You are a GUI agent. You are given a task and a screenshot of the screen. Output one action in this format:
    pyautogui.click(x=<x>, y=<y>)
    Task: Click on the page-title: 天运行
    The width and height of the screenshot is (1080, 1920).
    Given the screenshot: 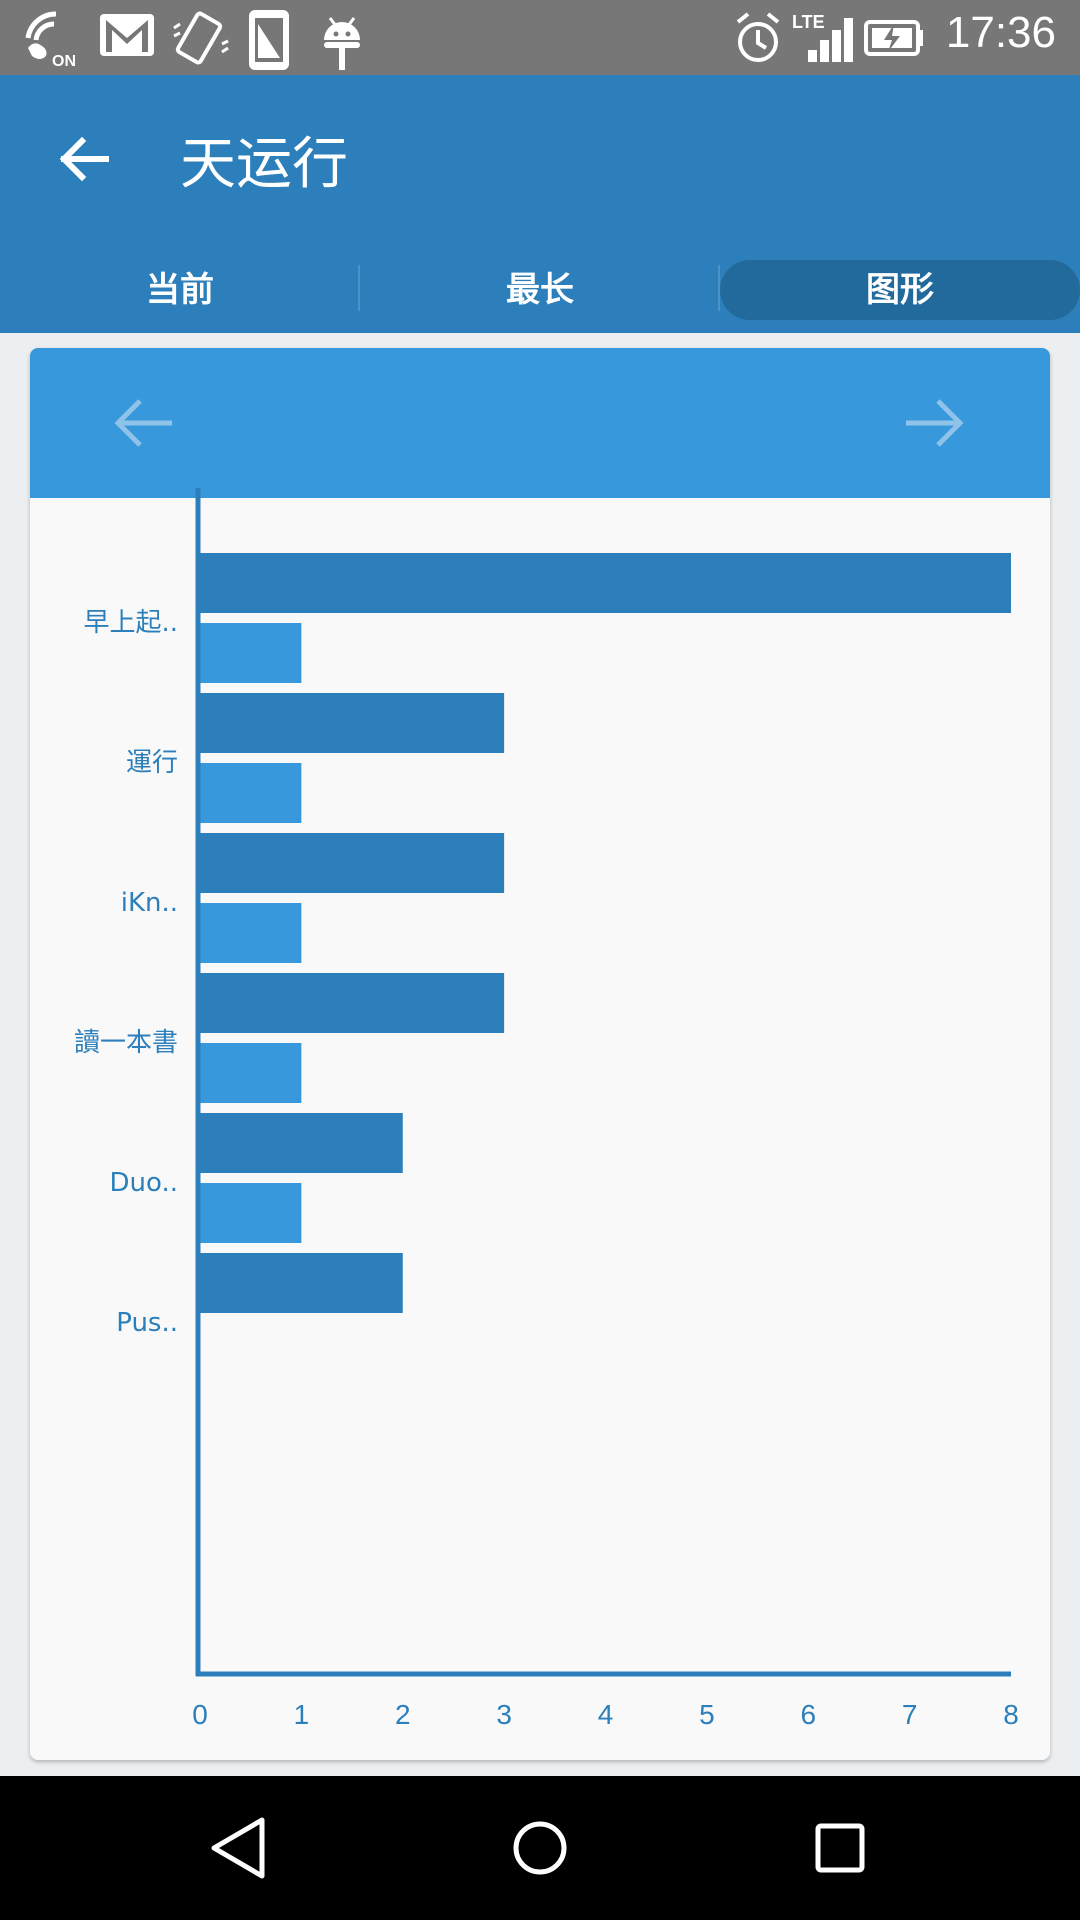 What is the action you would take?
    pyautogui.click(x=264, y=164)
    